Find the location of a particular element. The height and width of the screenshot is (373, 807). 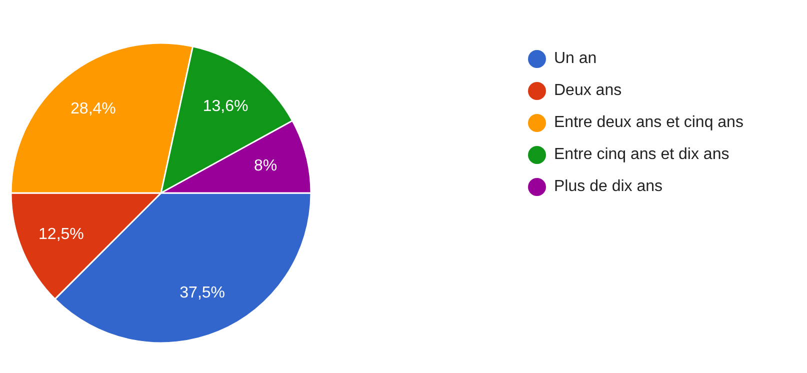

legend-label: Plus de dix ans is located at coordinates (608, 187).